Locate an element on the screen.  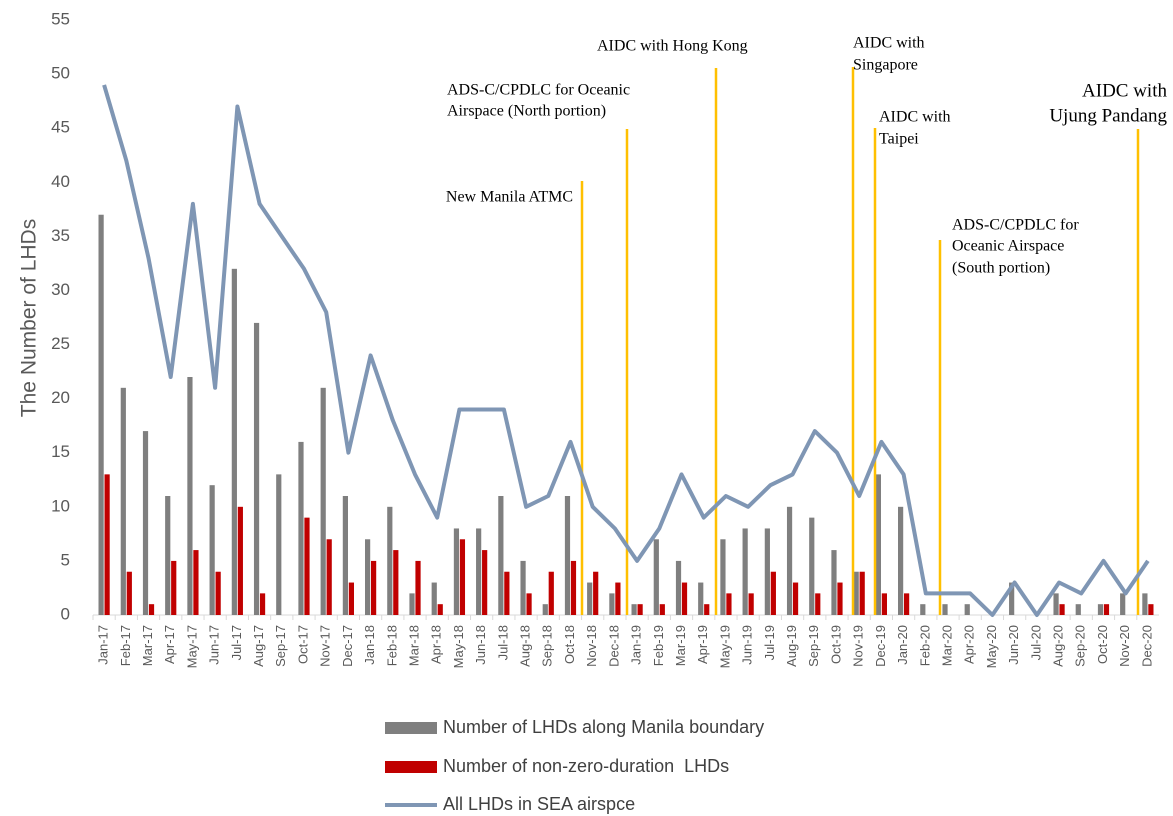
x-tick-label: Oct-17 is located at coordinates (302, 644).